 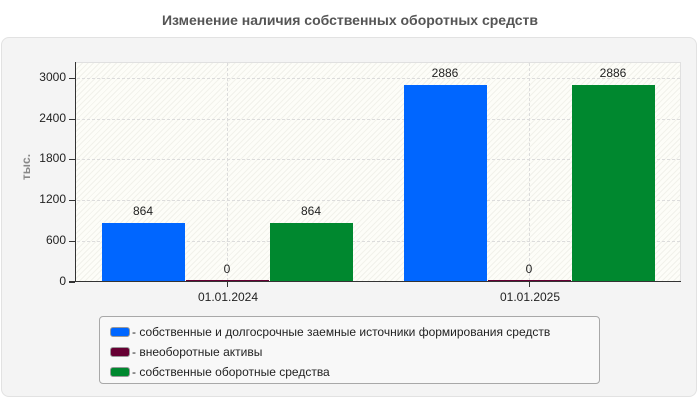 I want to click on y-tick-label: 2400, so click(x=52, y=118).